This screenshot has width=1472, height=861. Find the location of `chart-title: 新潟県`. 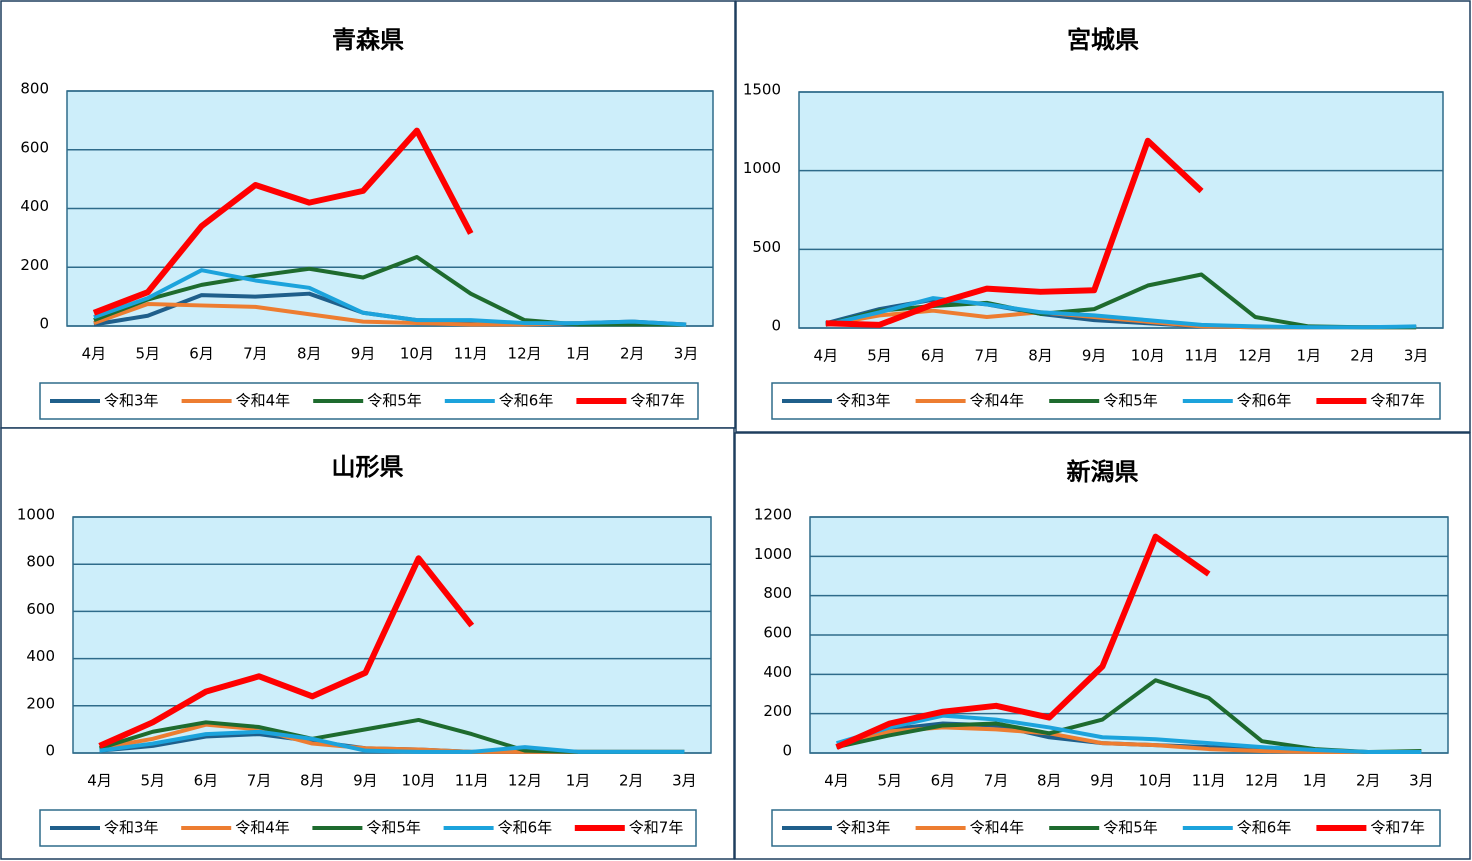

chart-title: 新潟県 is located at coordinates (1103, 472).